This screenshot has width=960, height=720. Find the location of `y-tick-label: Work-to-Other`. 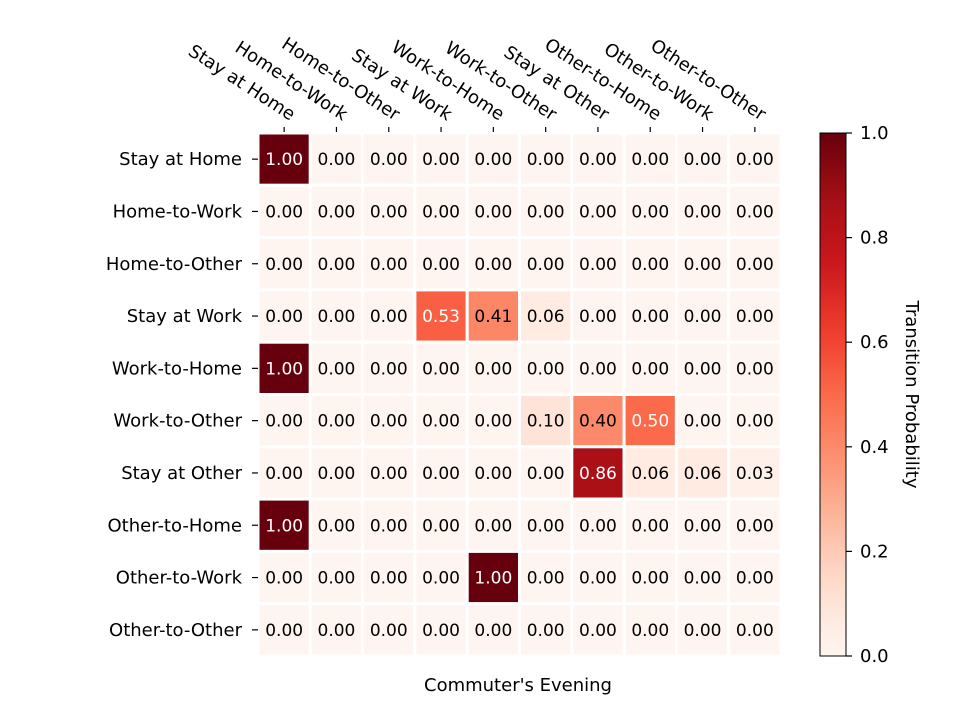

y-tick-label: Work-to-Other is located at coordinates (177, 421).